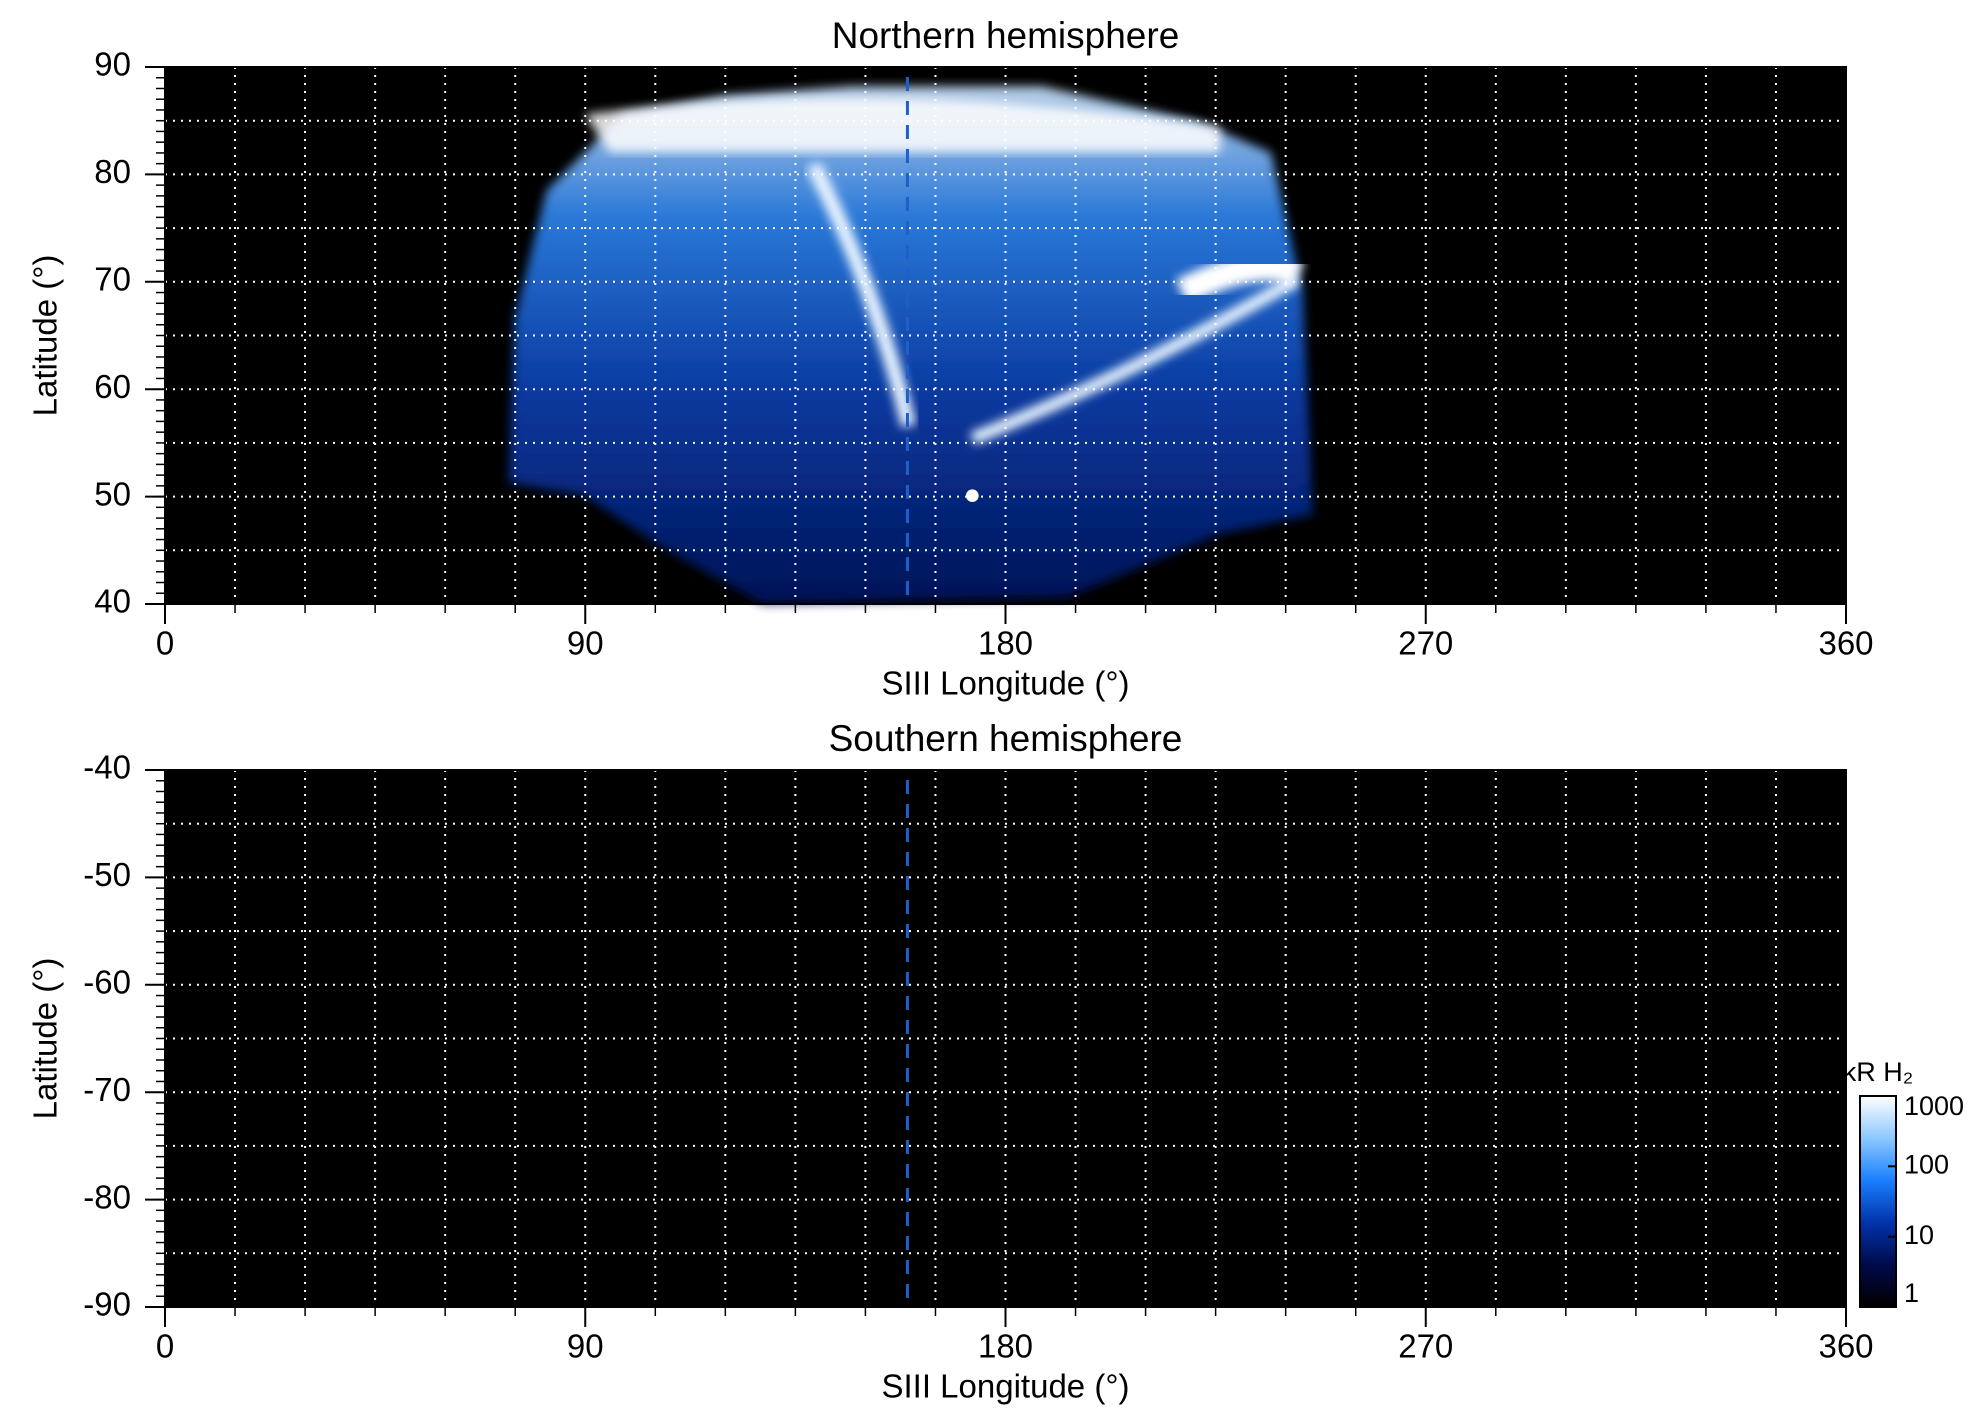 The image size is (1983, 1423). Describe the element at coordinates (107, 1304) in the screenshot. I see `y-tick-label: -90` at that location.